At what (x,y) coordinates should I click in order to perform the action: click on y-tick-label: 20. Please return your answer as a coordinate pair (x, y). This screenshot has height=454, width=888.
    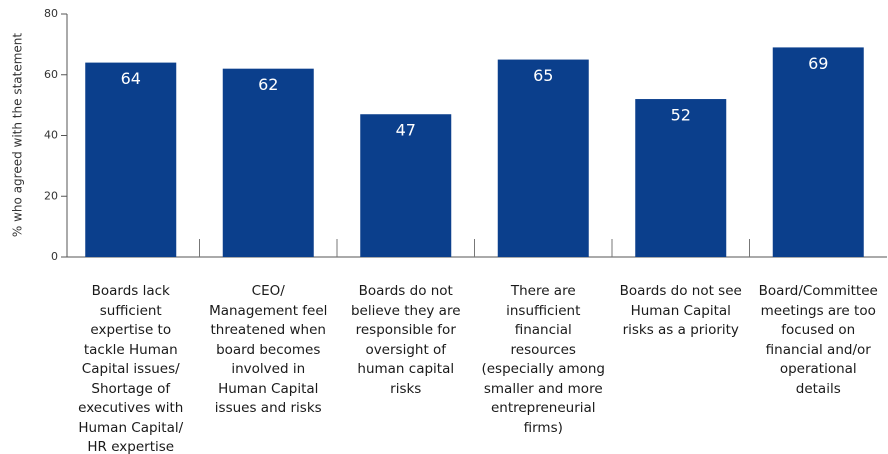
    Looking at the image, I should click on (51, 195).